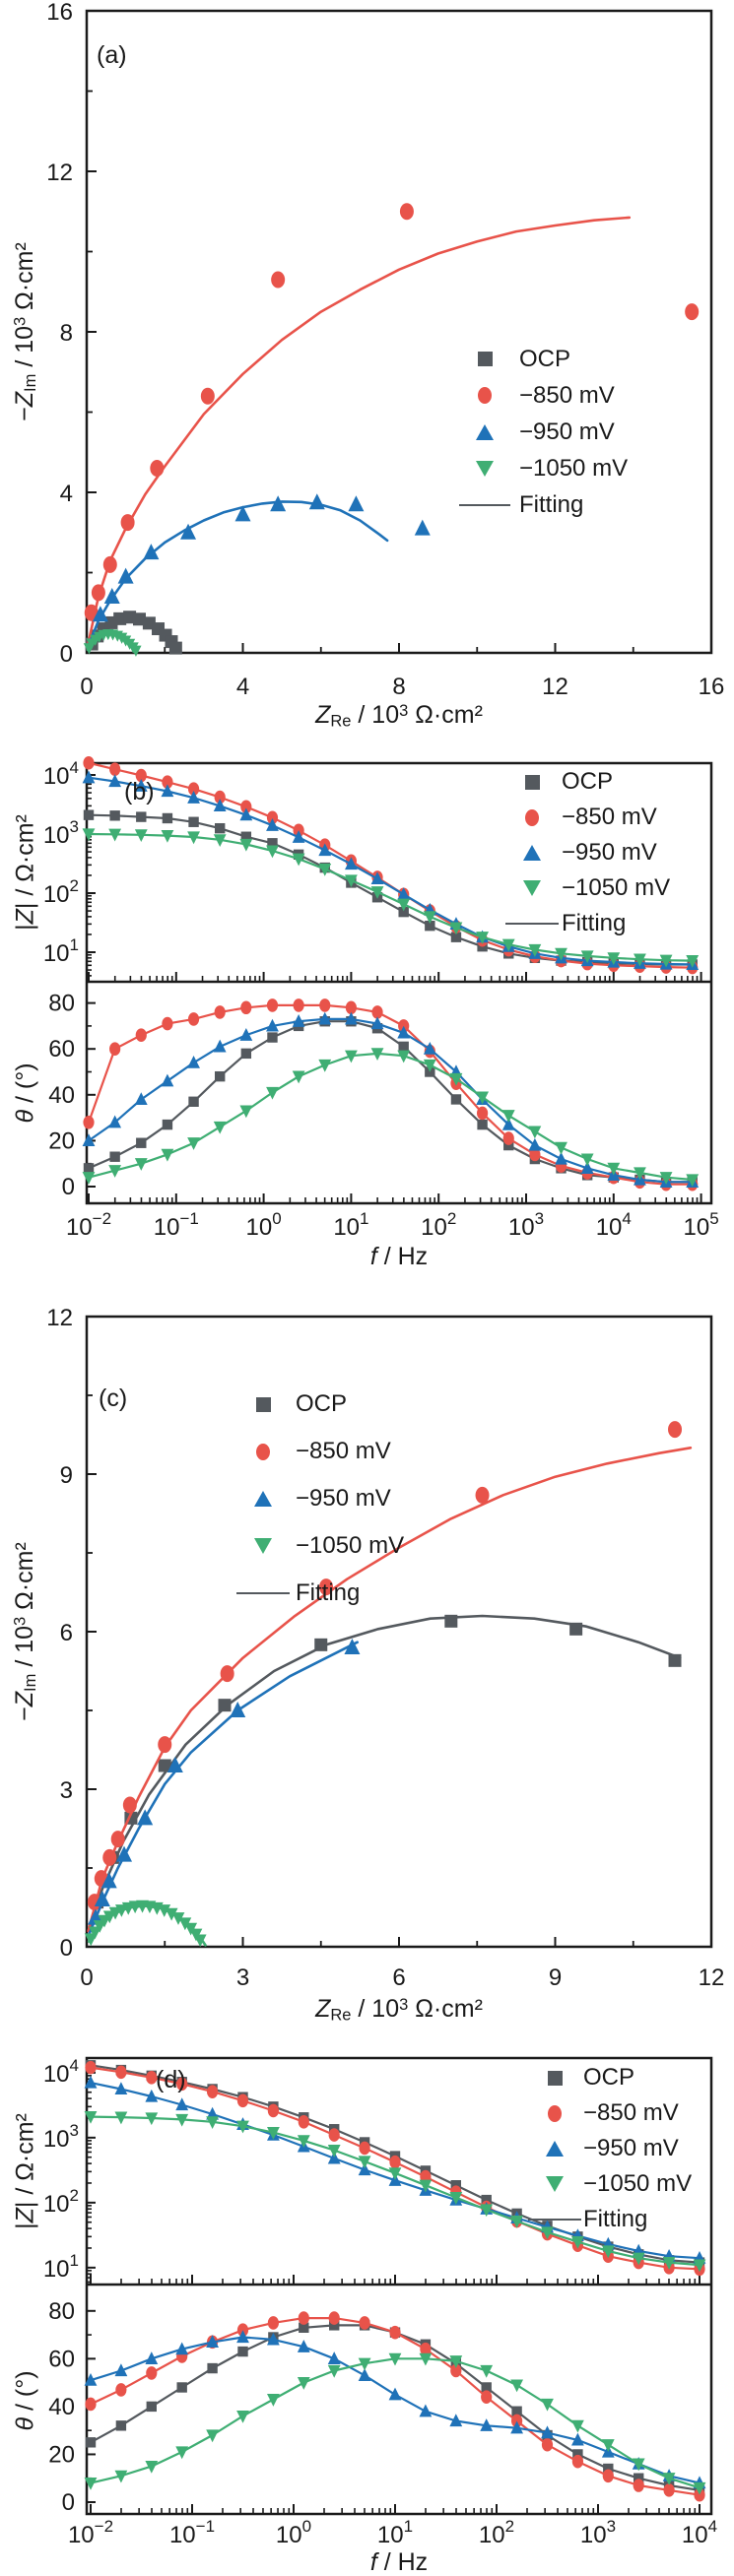 This screenshot has height=2576, width=734. What do you see at coordinates (171, 2079) in the screenshot?
I see `panel-d-tag: (d)` at bounding box center [171, 2079].